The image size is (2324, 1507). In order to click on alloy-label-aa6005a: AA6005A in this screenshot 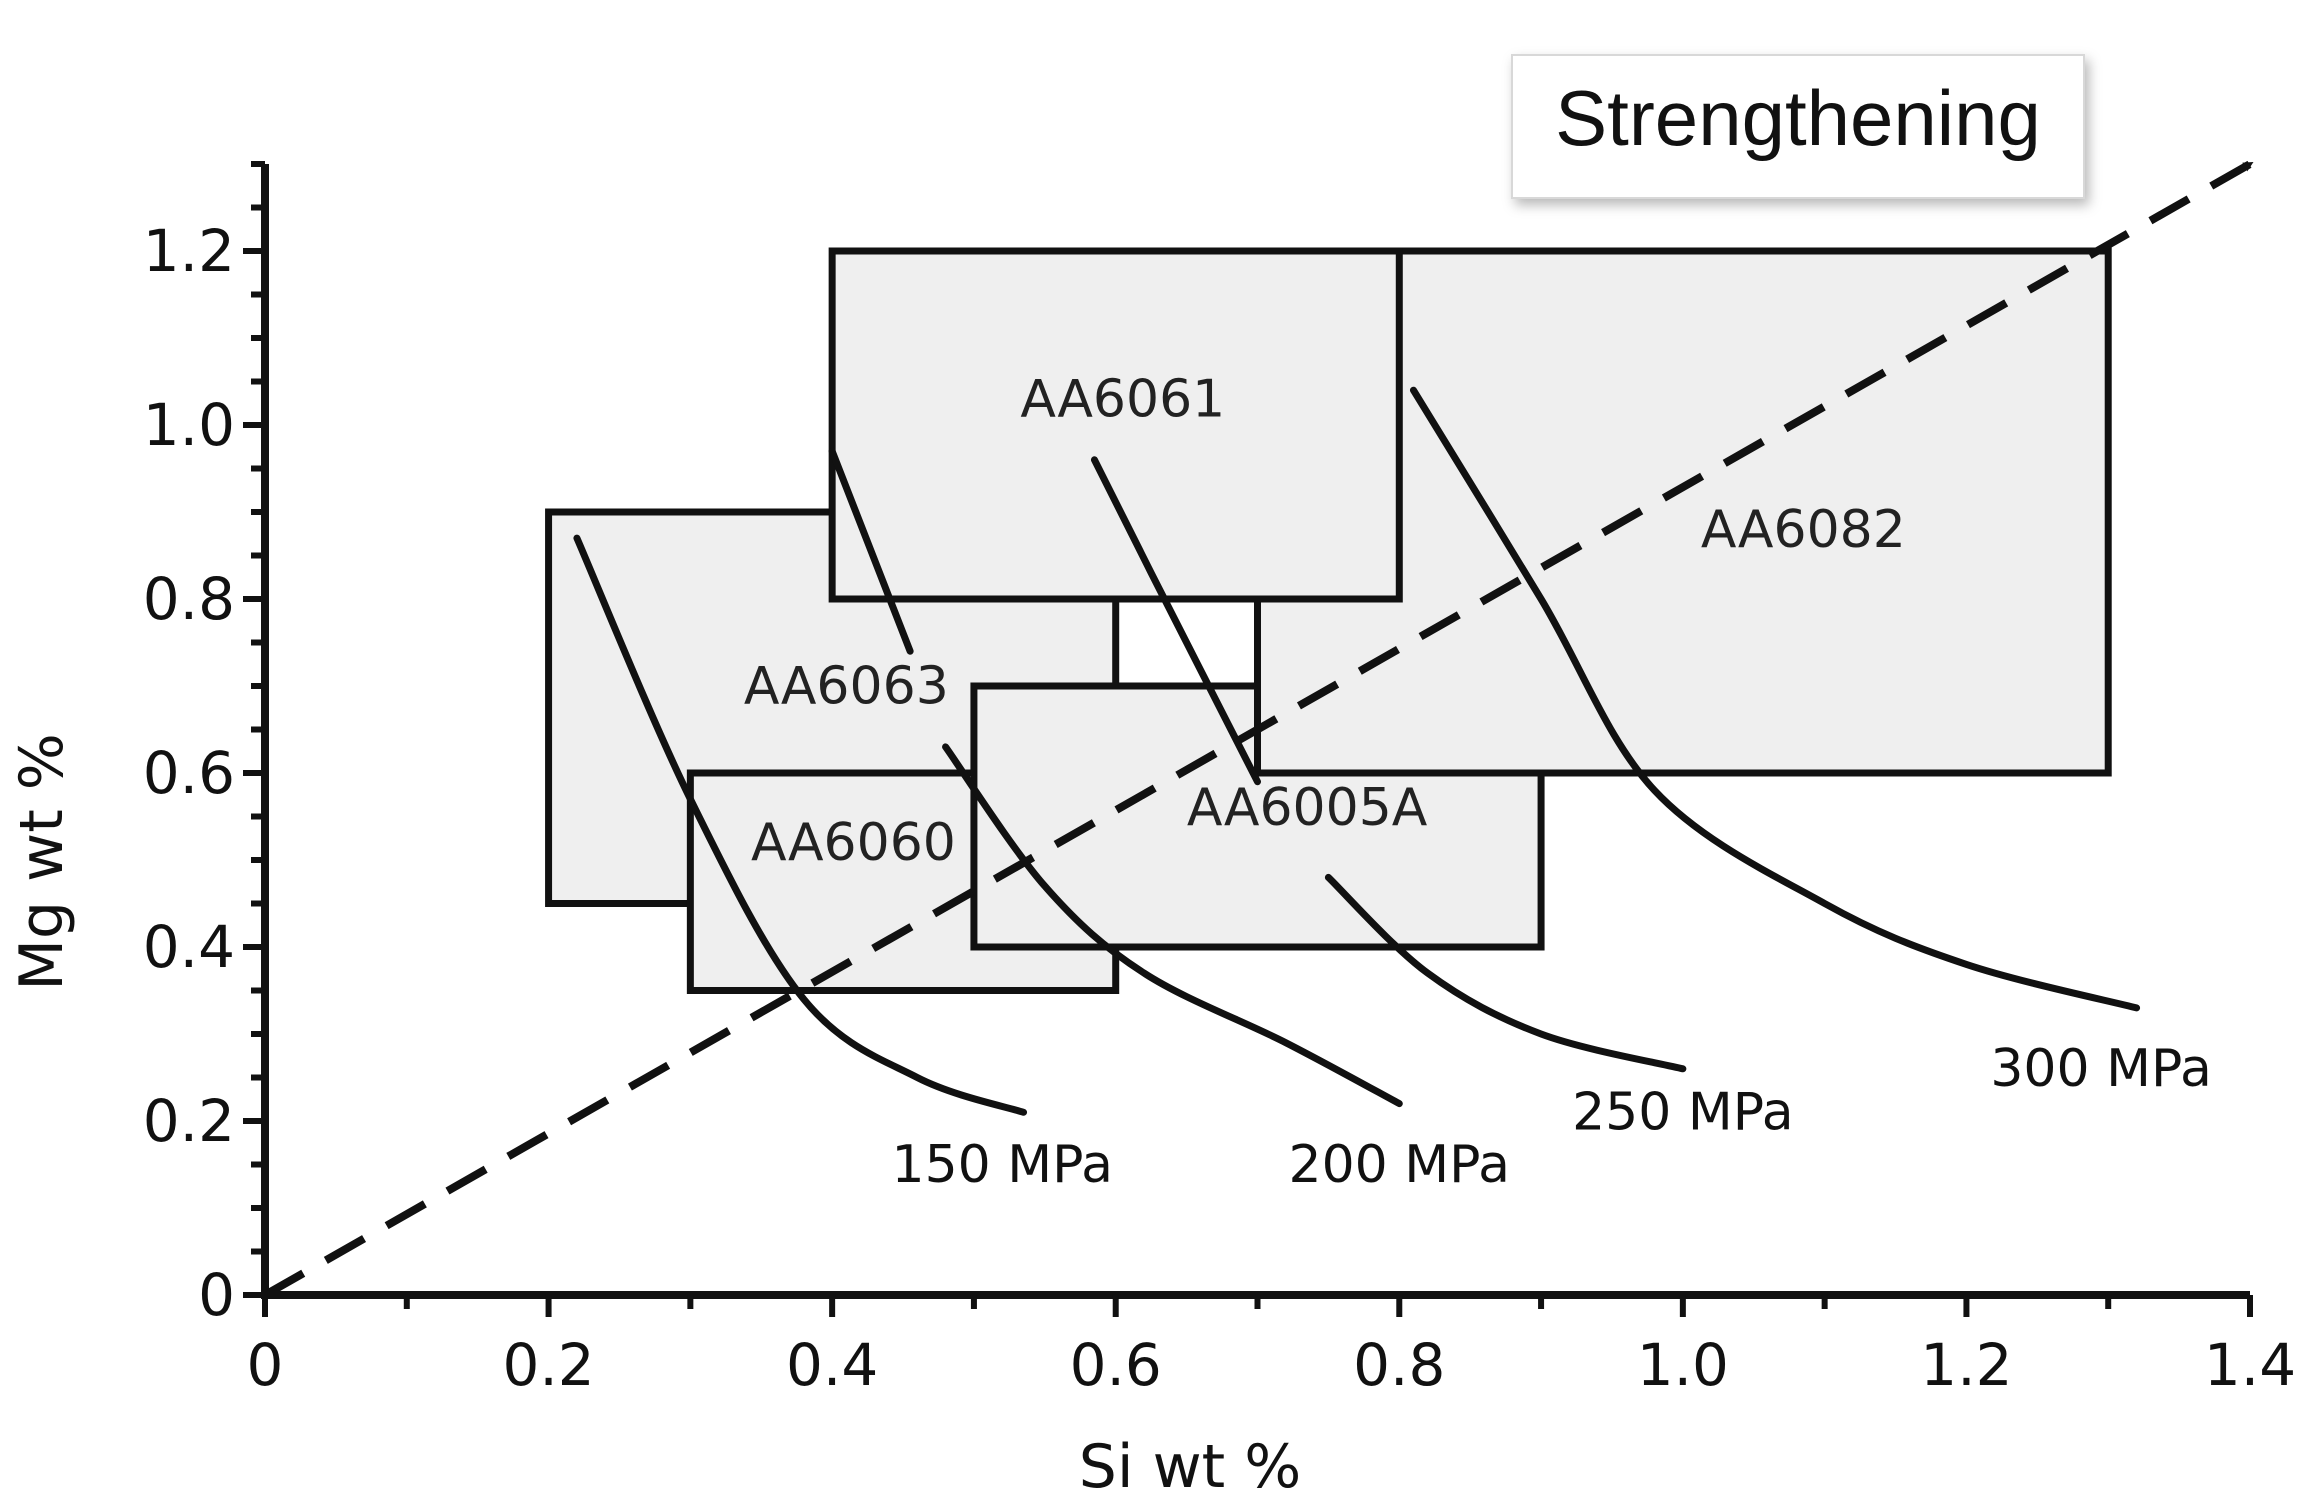, I will do `click(1307, 808)`.